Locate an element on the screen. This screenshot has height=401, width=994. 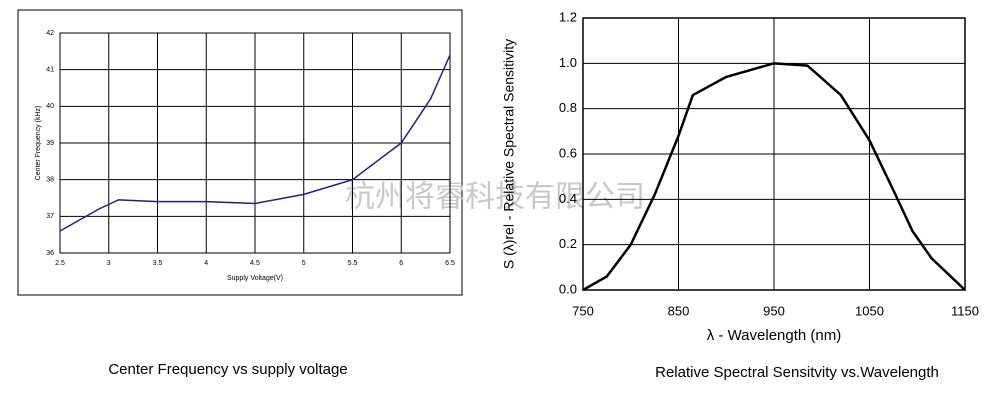
y-tick-label: 40 is located at coordinates (50, 106).